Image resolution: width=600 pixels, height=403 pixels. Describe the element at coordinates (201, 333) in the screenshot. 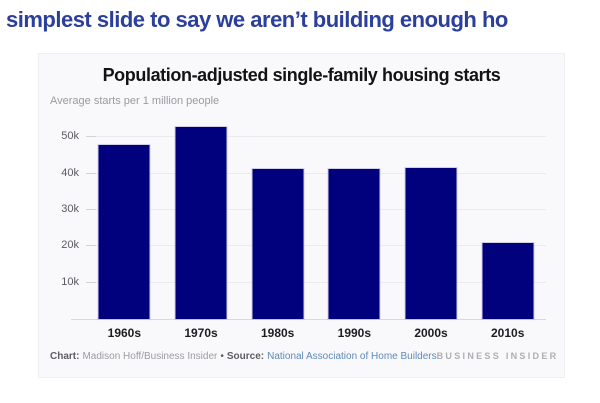

I see `x-axis-label-1970s: 1970s` at that location.